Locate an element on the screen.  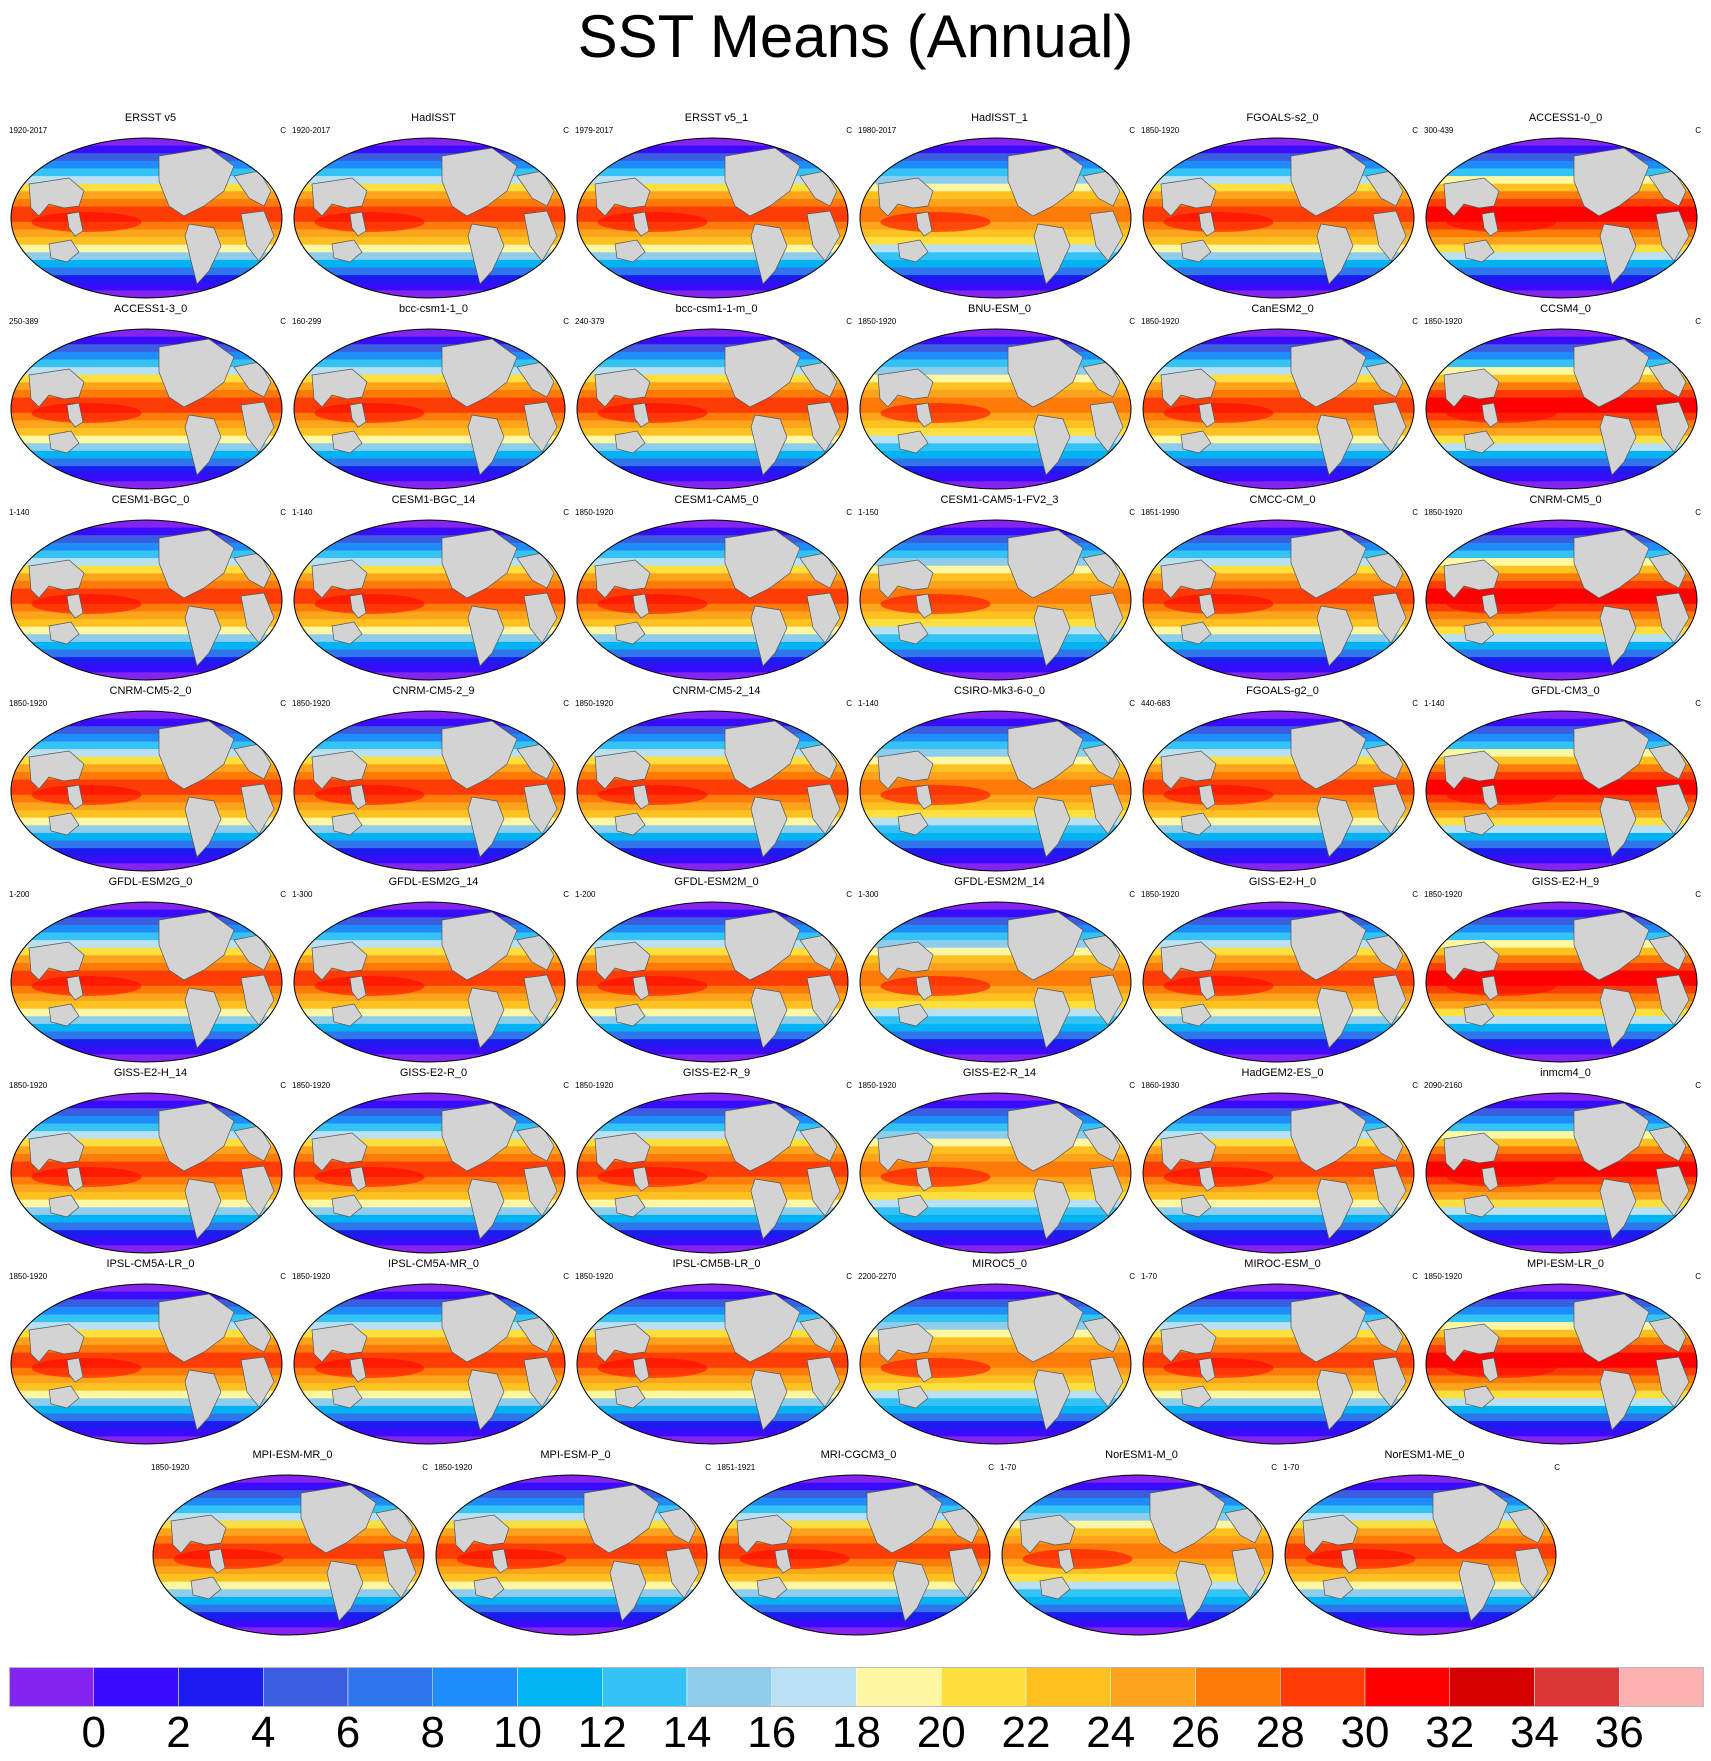
panel-title: MRI-CGCM3_0 is located at coordinates (858, 1455).